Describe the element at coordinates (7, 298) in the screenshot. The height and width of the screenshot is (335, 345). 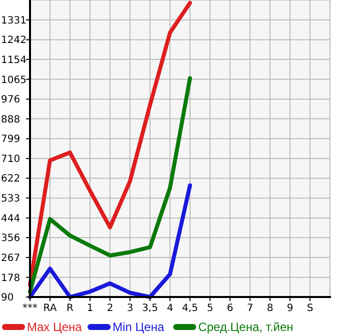
I see `y-tick-label: 90` at that location.